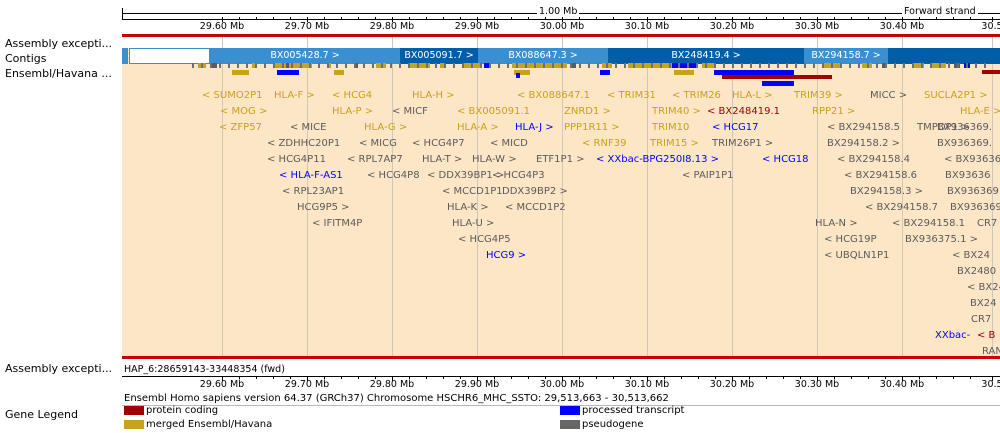  Describe the element at coordinates (393, 175) in the screenshot. I see `gene-label-link: < HCG4P8` at that location.